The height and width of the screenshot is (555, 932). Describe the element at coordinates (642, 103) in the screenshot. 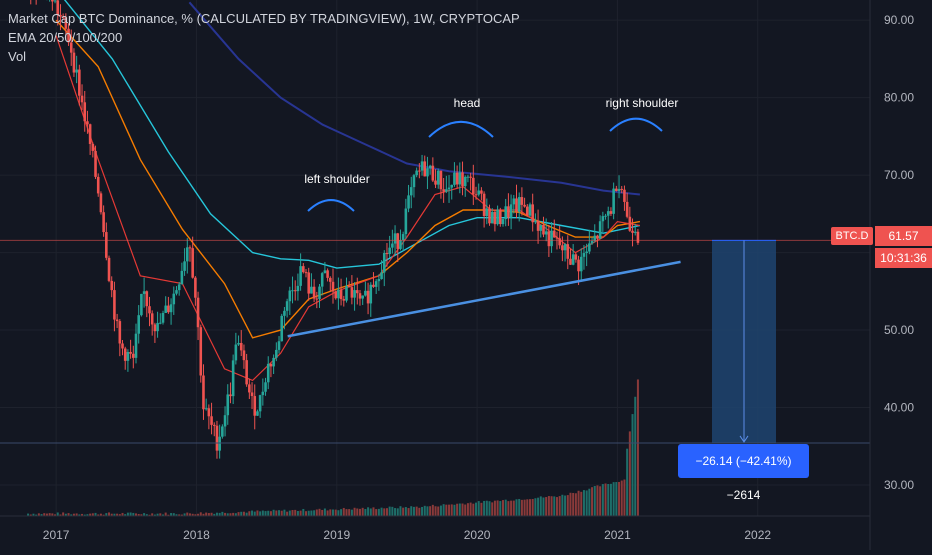

I see `right-shoulder-label: right shoulder` at that location.